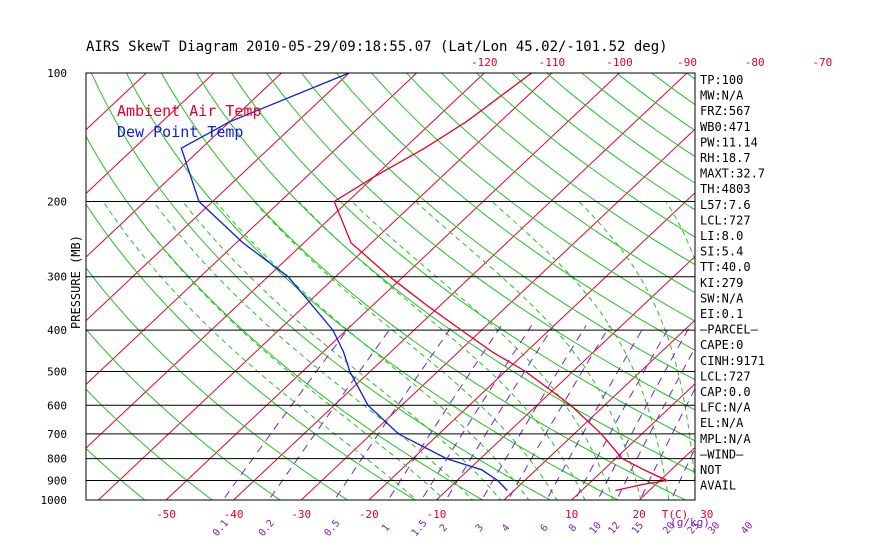  I want to click on top-temp-tick-label: -70, so click(822, 62).